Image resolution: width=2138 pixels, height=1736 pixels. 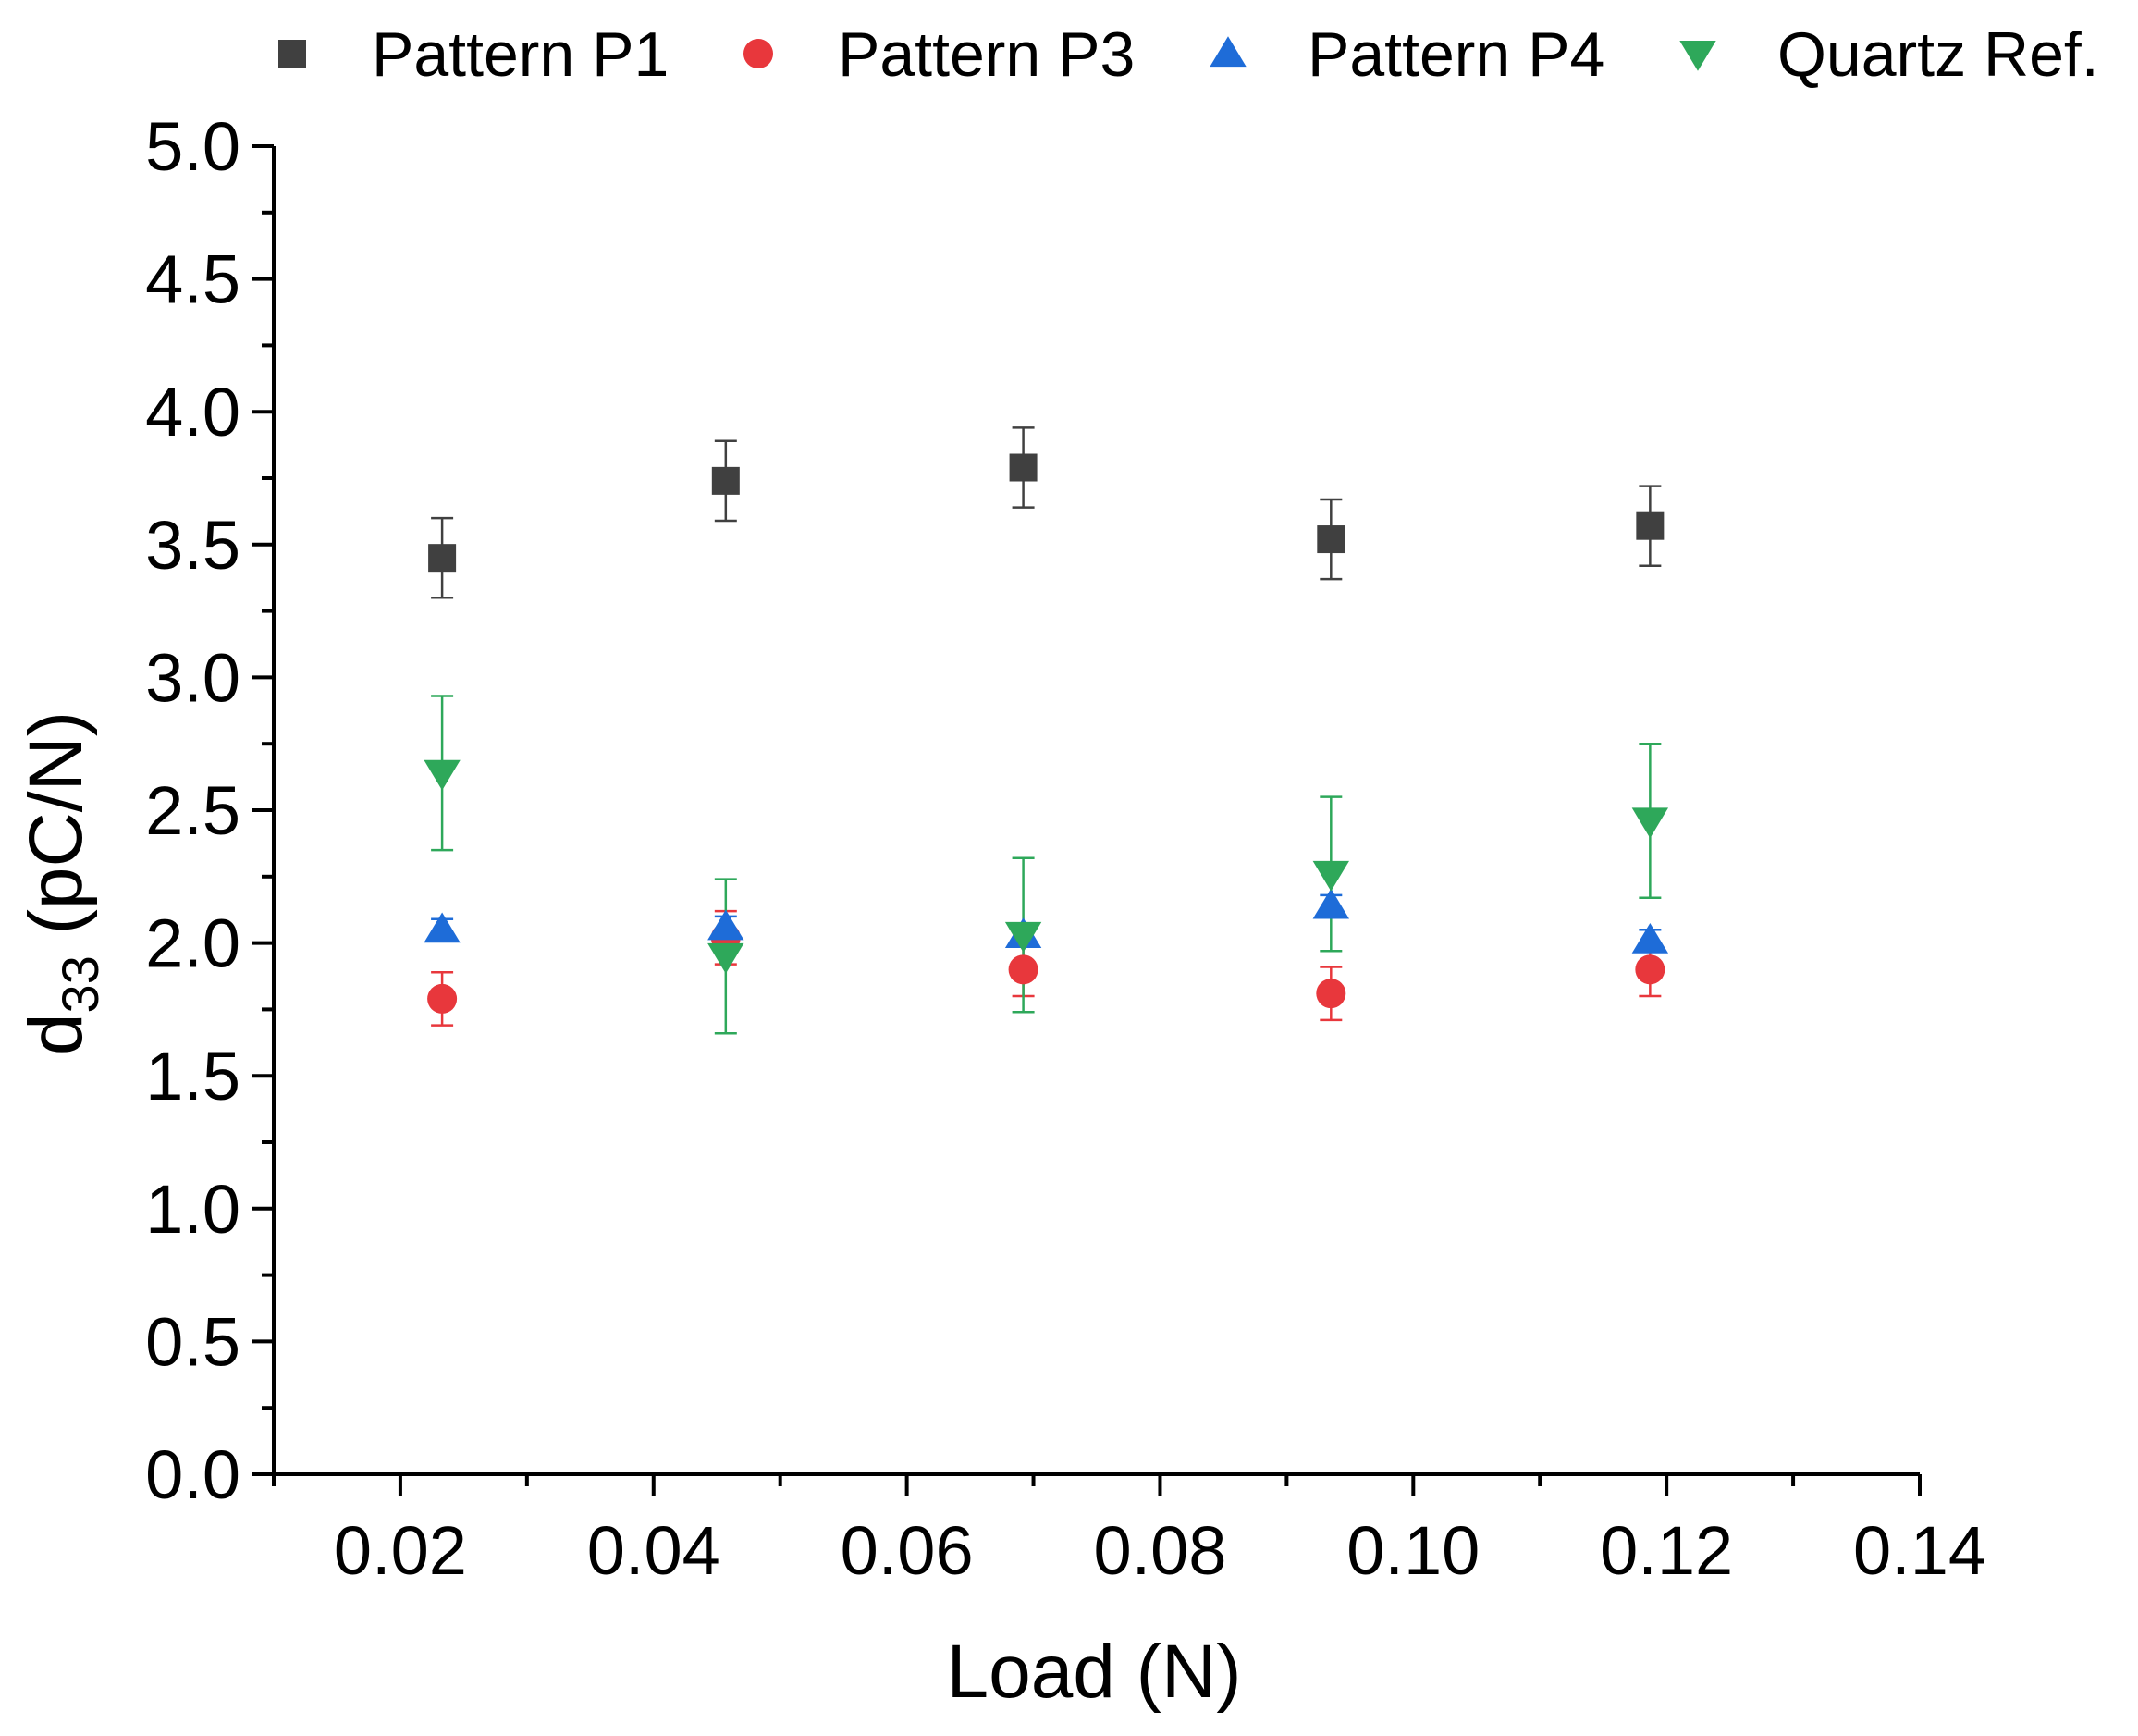 What do you see at coordinates (1228, 52) in the screenshot?
I see `legend-marker-pattern-p4` at bounding box center [1228, 52].